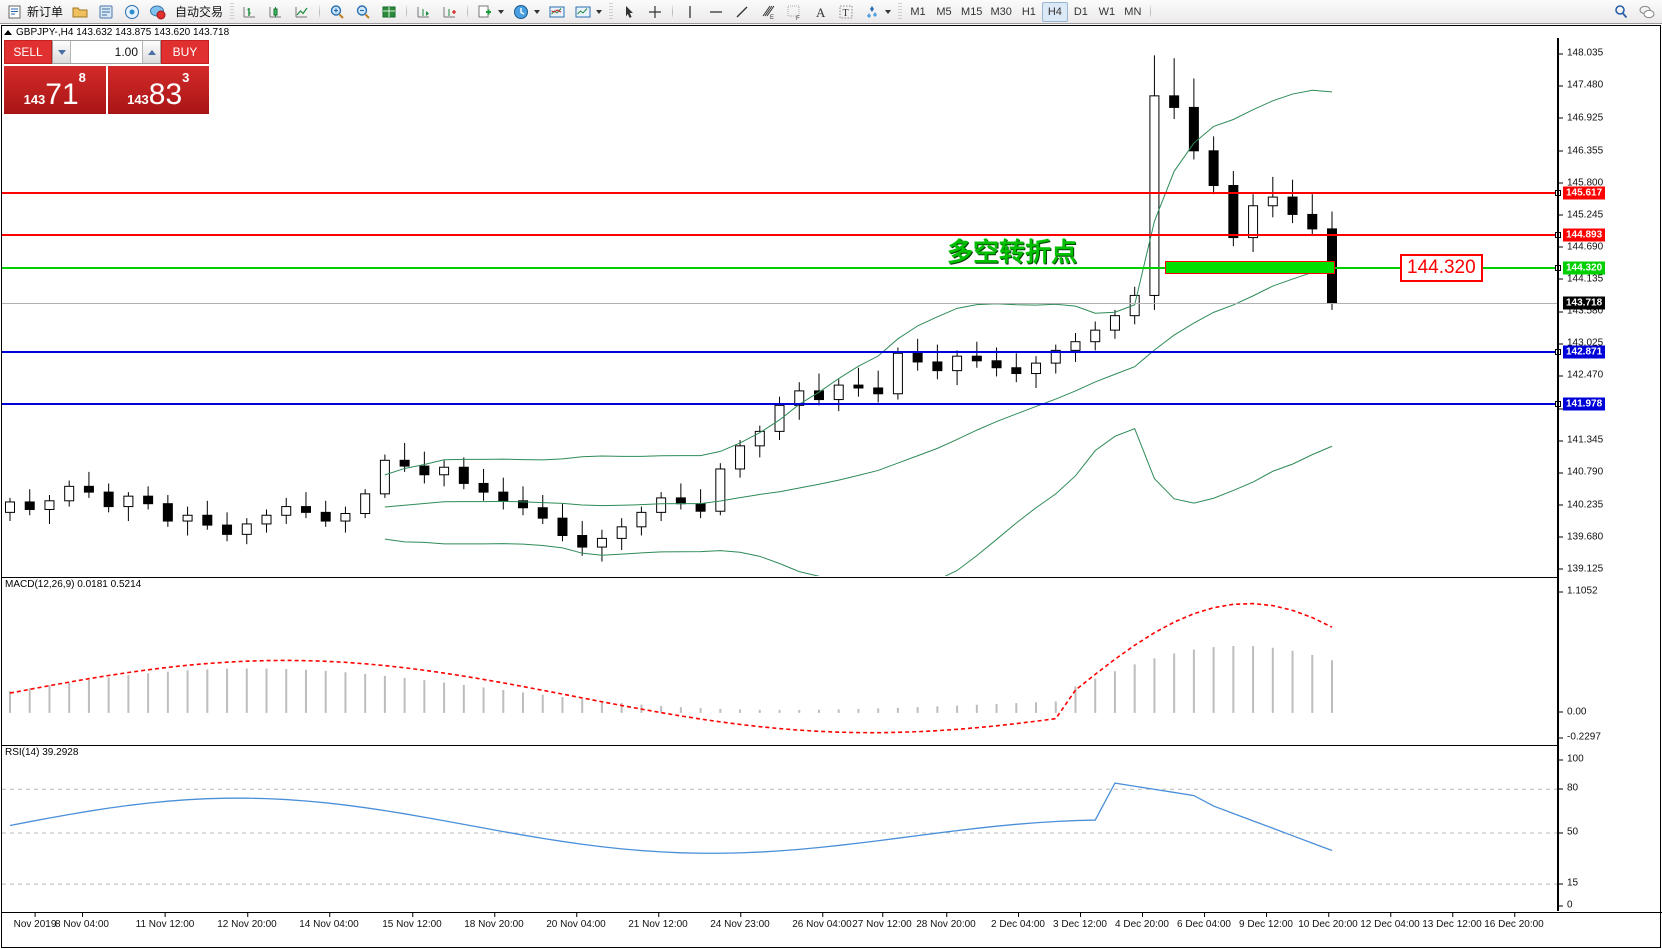 This screenshot has width=1662, height=949. What do you see at coordinates (1441, 268) in the screenshot?
I see `price-callout-box: 144.320` at bounding box center [1441, 268].